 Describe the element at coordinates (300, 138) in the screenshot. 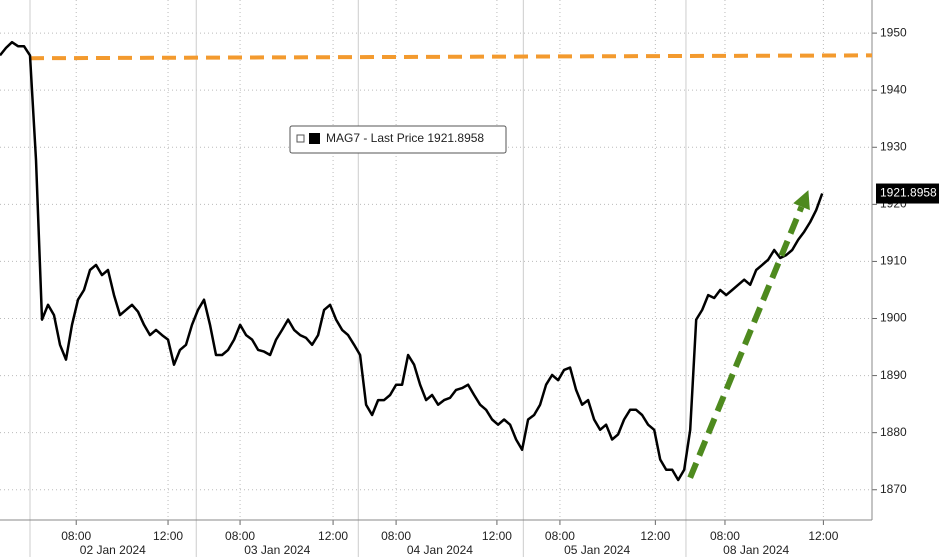

I see `legend-expand-icon` at that location.